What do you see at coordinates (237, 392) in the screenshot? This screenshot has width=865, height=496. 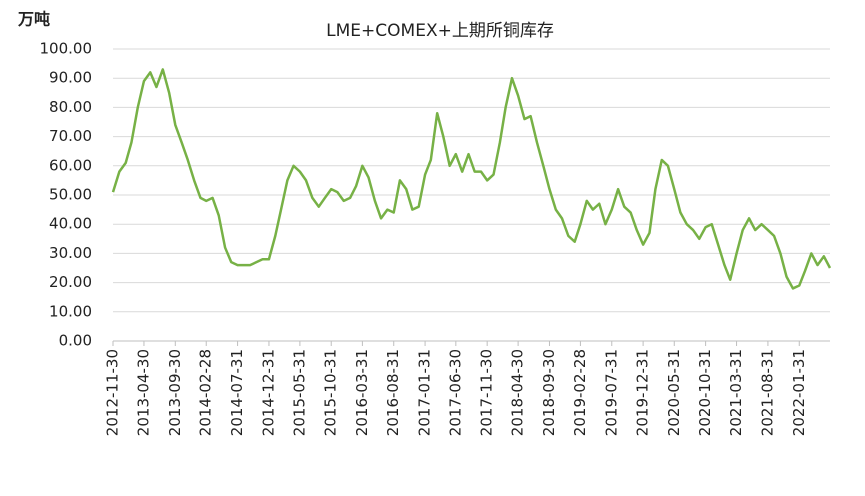 I see `x-tick-label: 2014-07-31` at bounding box center [237, 392].